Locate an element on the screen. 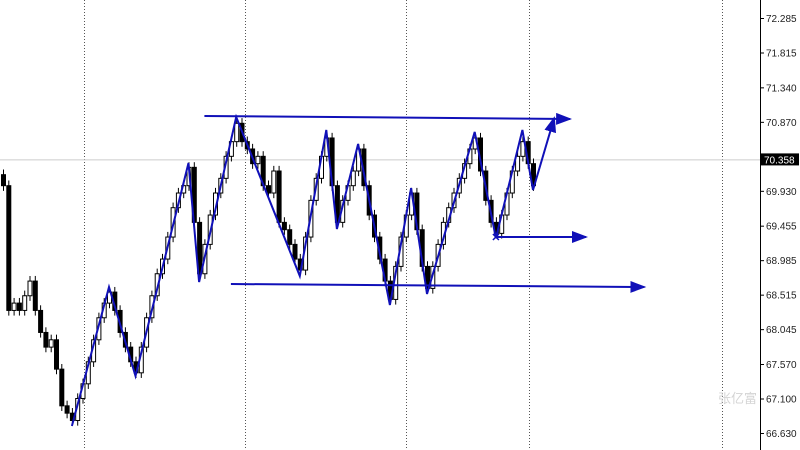 This screenshot has height=450, width=800. current-price-label: 70.358 is located at coordinates (779, 160).